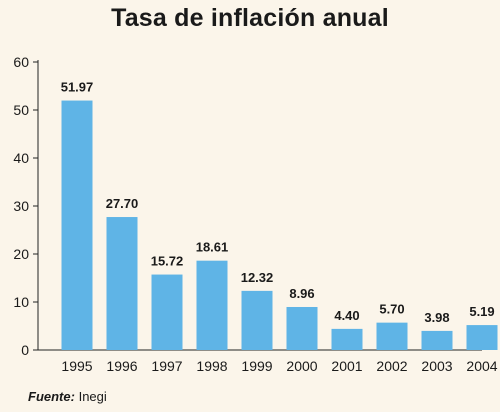 Image resolution: width=500 pixels, height=412 pixels. What do you see at coordinates (481, 366) in the screenshot?
I see `x-tick-label-2004: 2004` at bounding box center [481, 366].